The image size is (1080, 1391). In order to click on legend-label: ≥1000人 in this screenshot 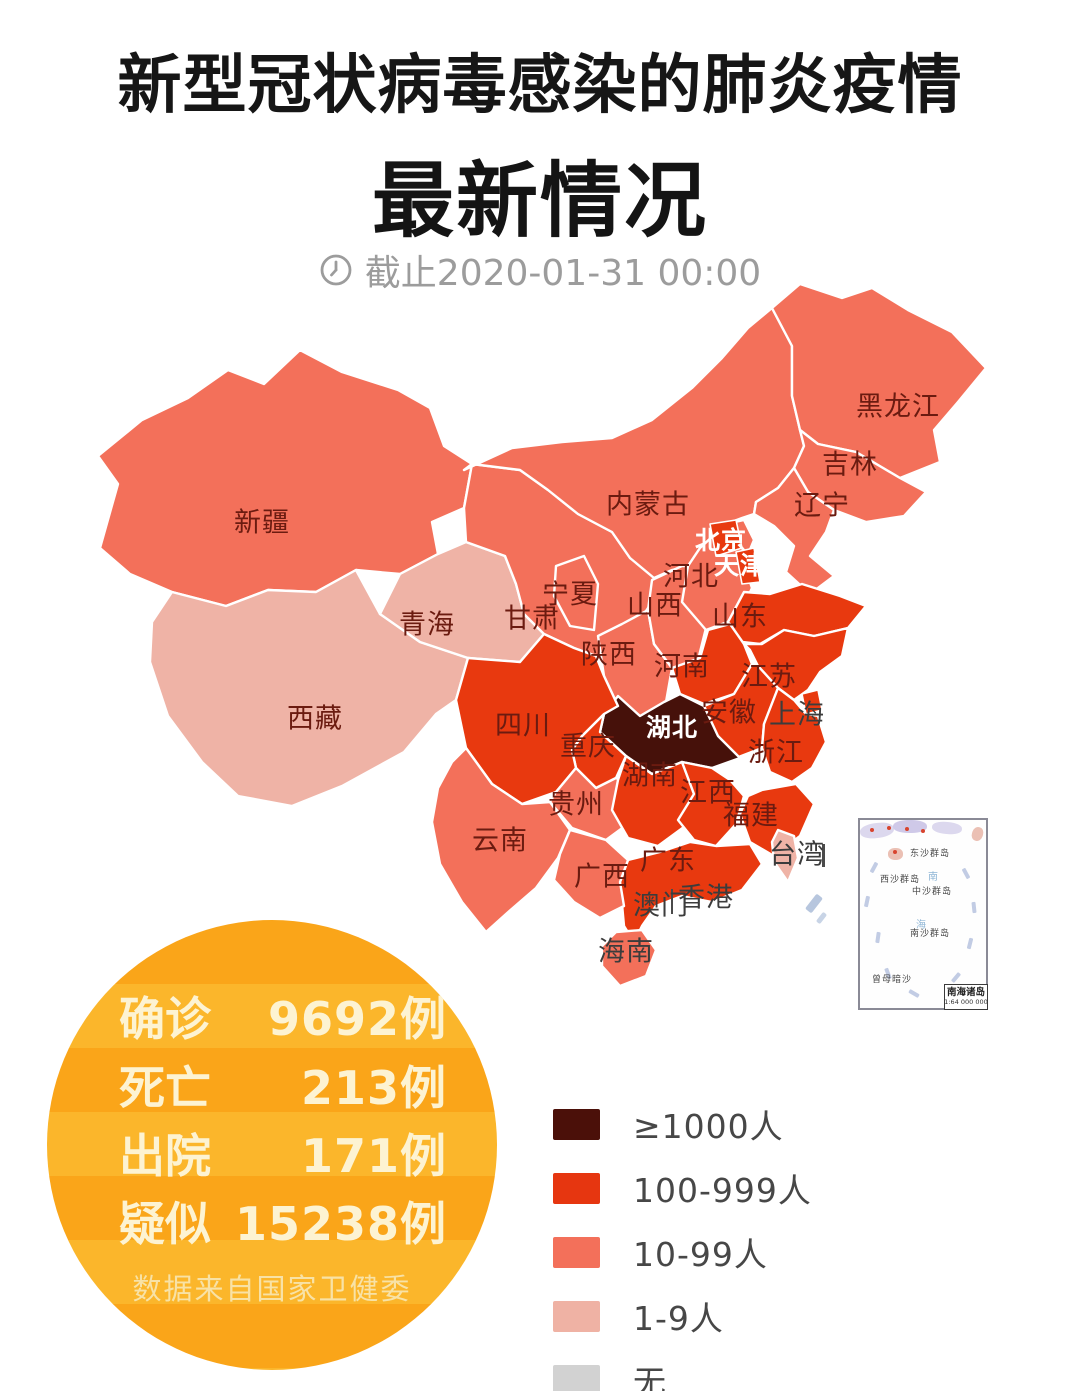, I will do `click(708, 1126)`.